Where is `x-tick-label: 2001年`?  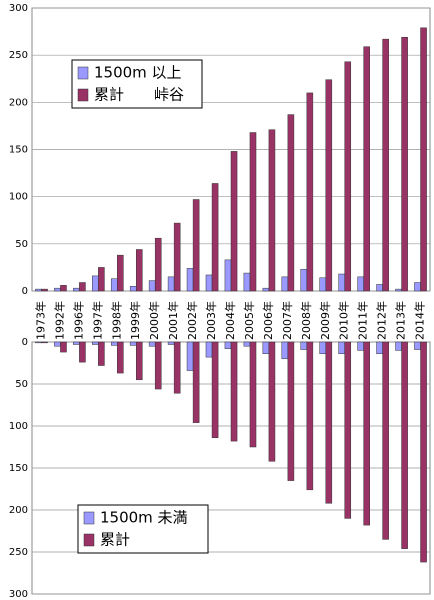 x-tick-label: 2001年 is located at coordinates (173, 320).